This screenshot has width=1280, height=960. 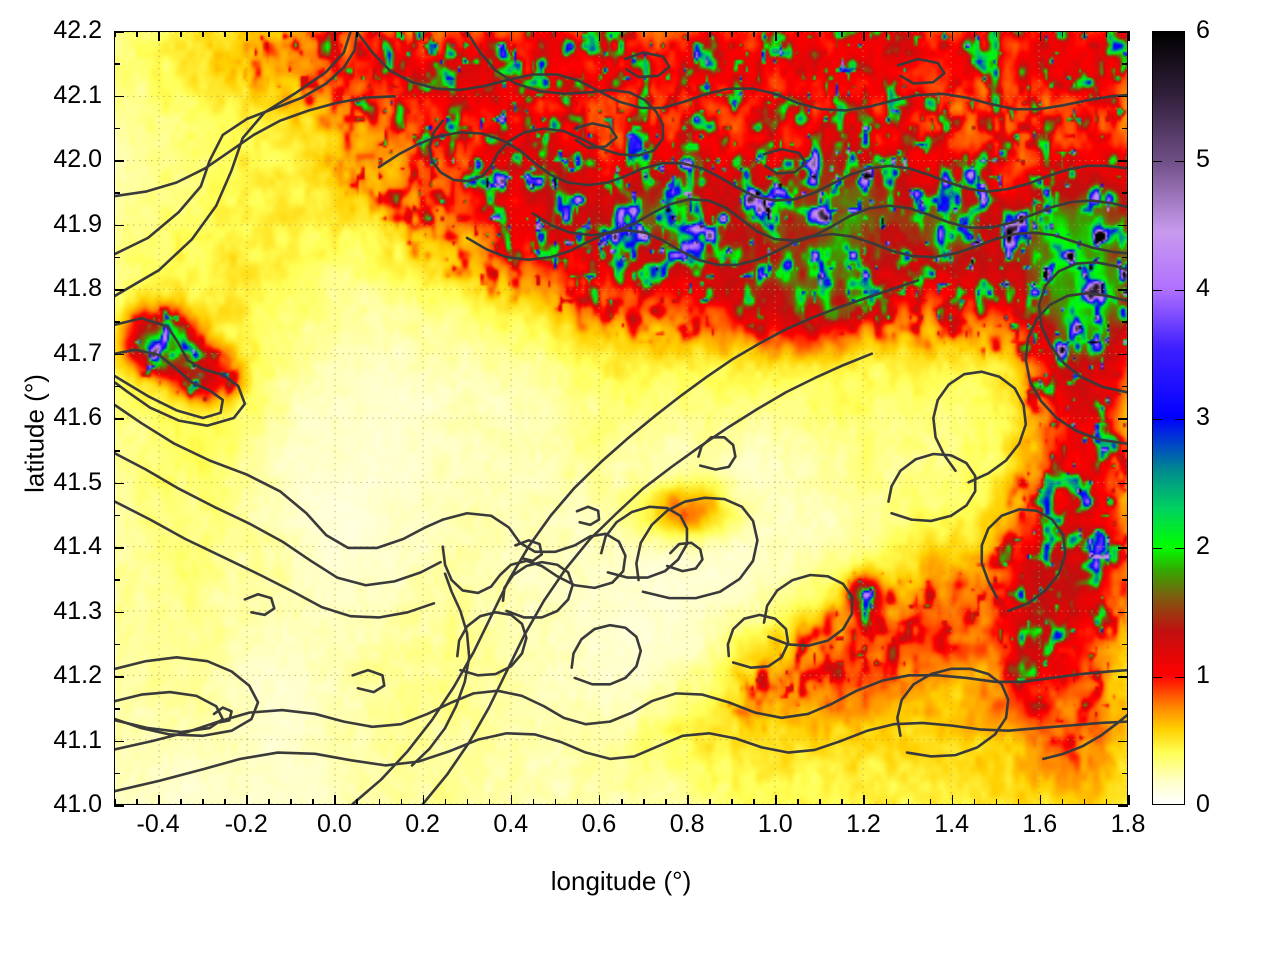 I want to click on x-tick-label: -0.4, so click(x=158, y=824).